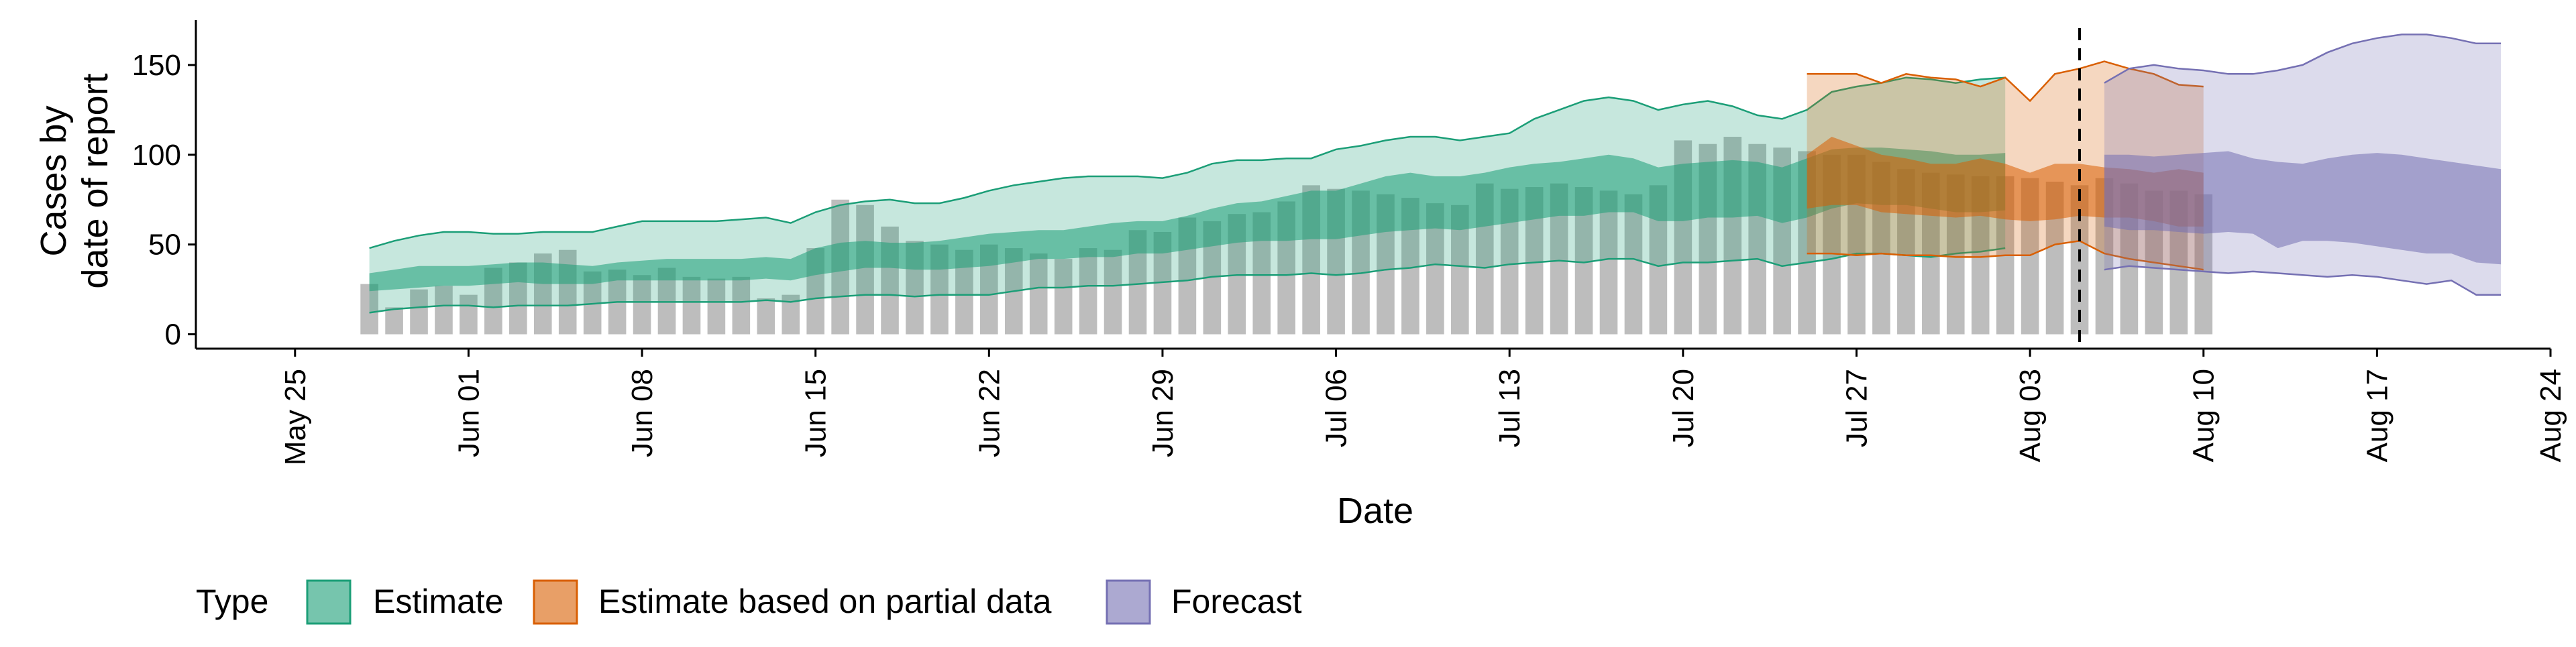  I want to click on legend-label-forecast: Forecast, so click(1236, 602).